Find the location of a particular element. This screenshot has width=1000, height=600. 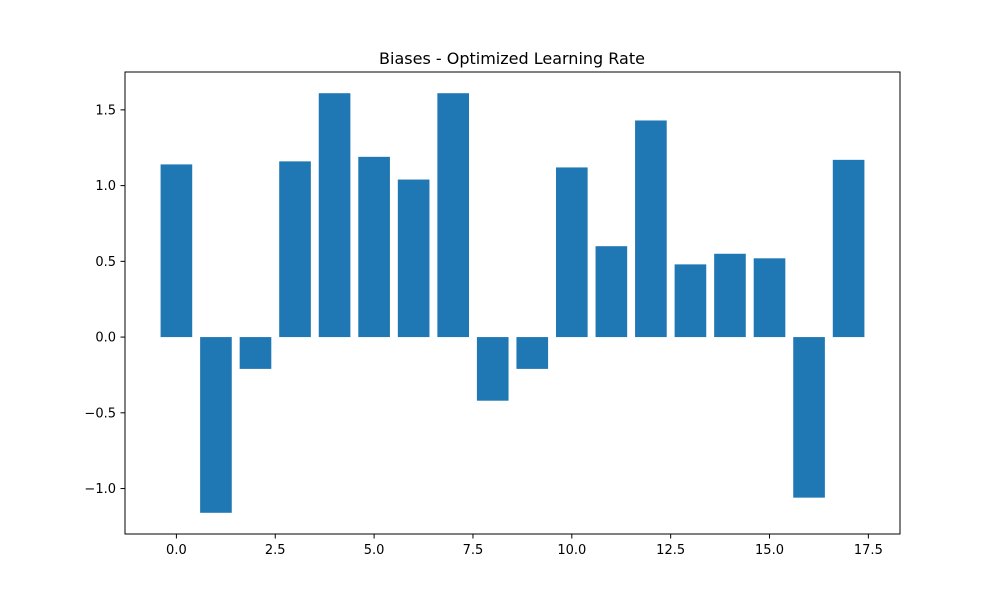

x-tick-label: 15.0 is located at coordinates (769, 550).